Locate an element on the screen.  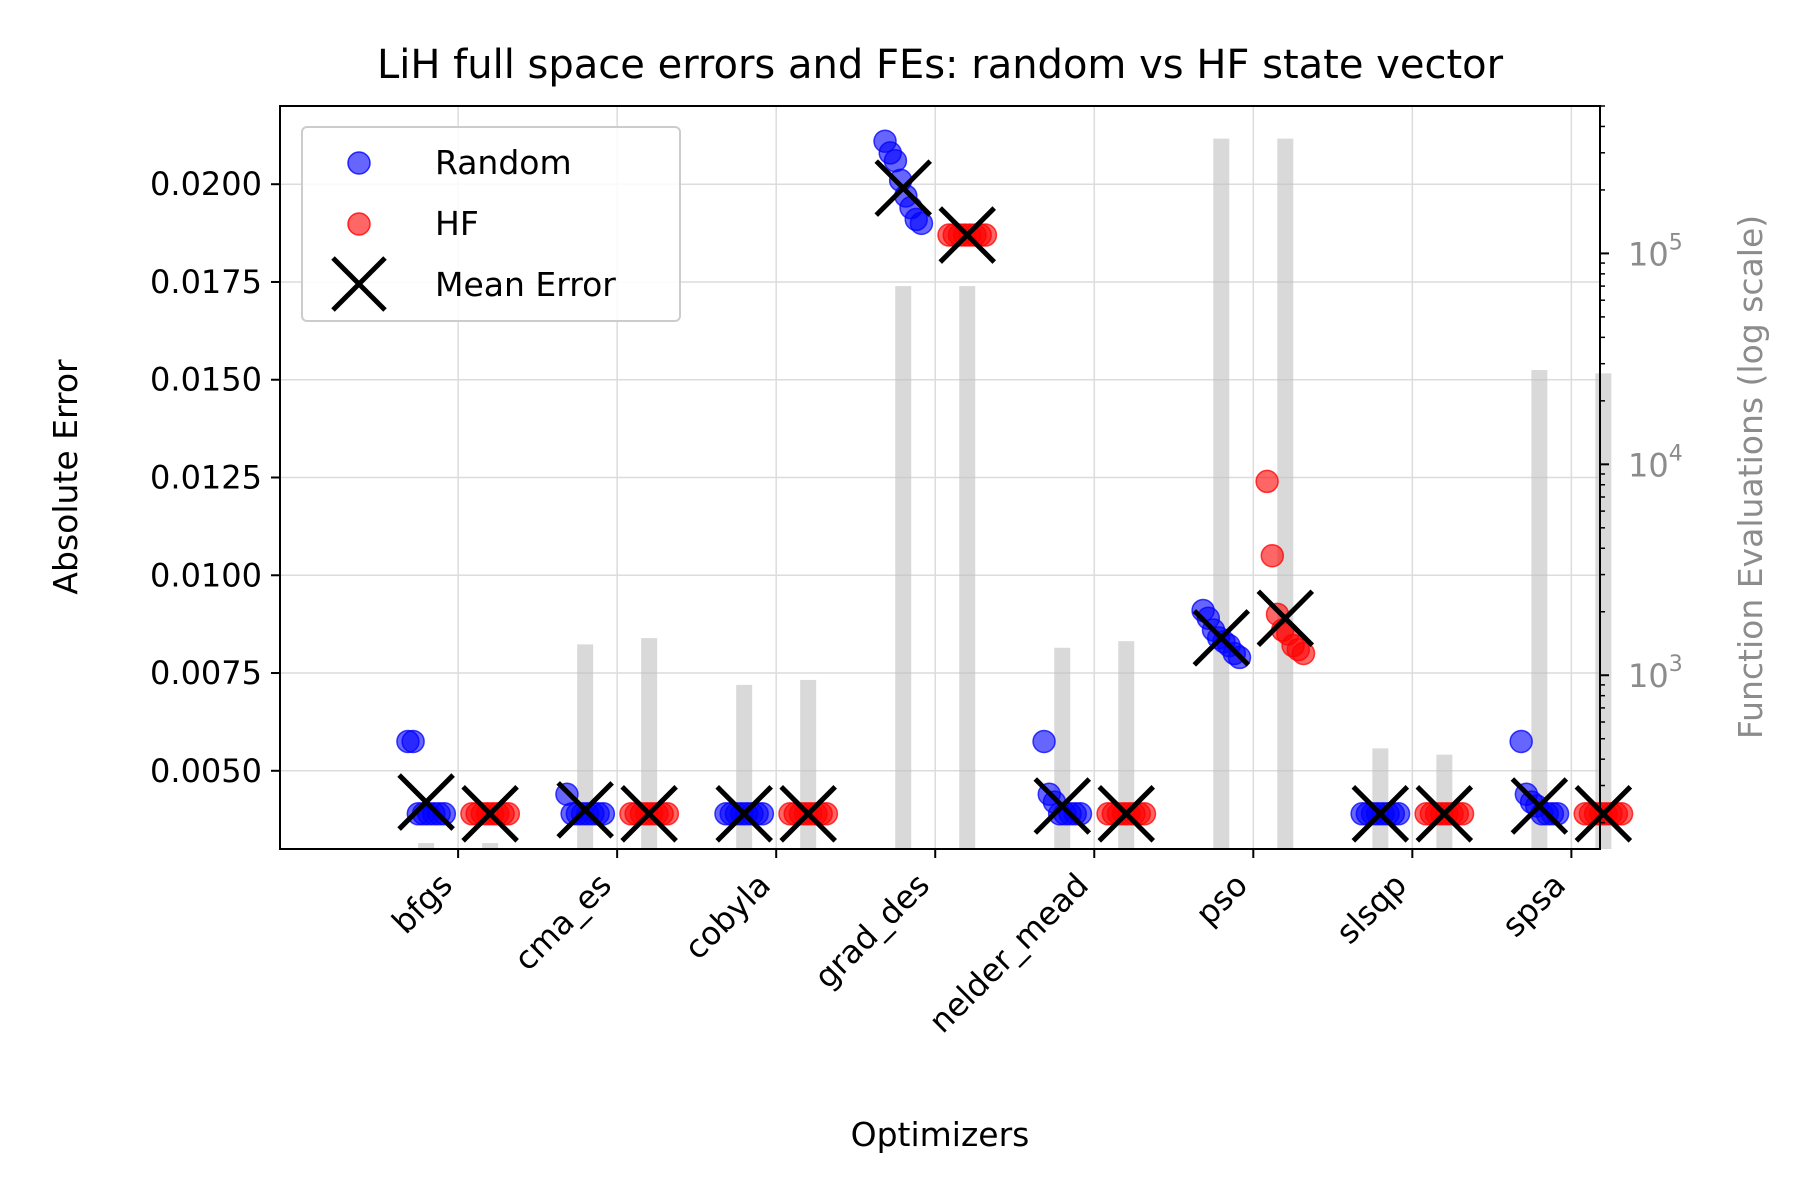
y-axis-label: Absolute Error is located at coordinates (65, 477).